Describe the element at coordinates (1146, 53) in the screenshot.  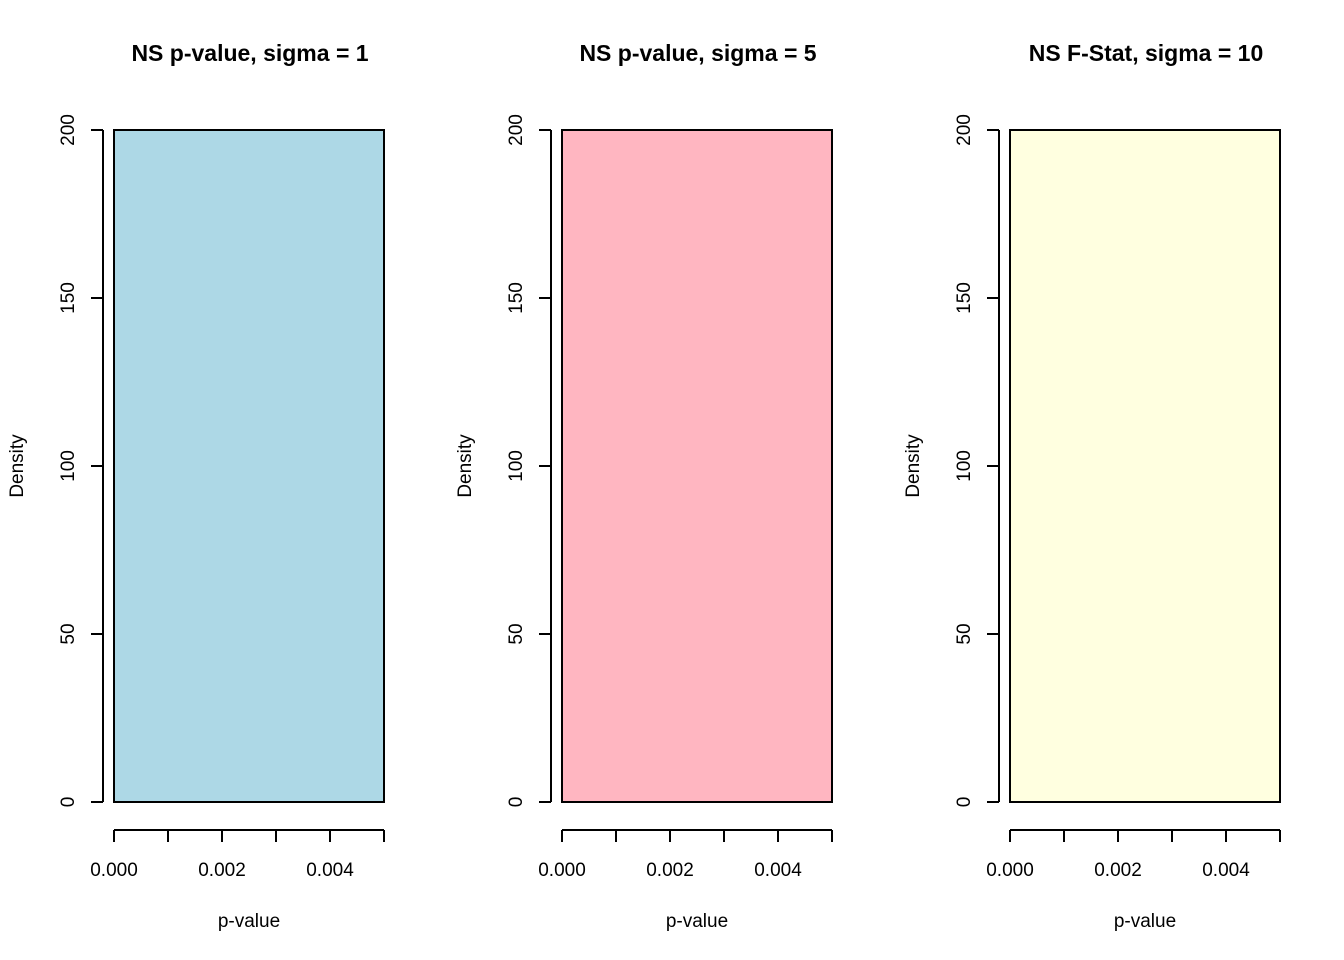
I see `chart-title: NS F-Stat, sigma = 10` at that location.